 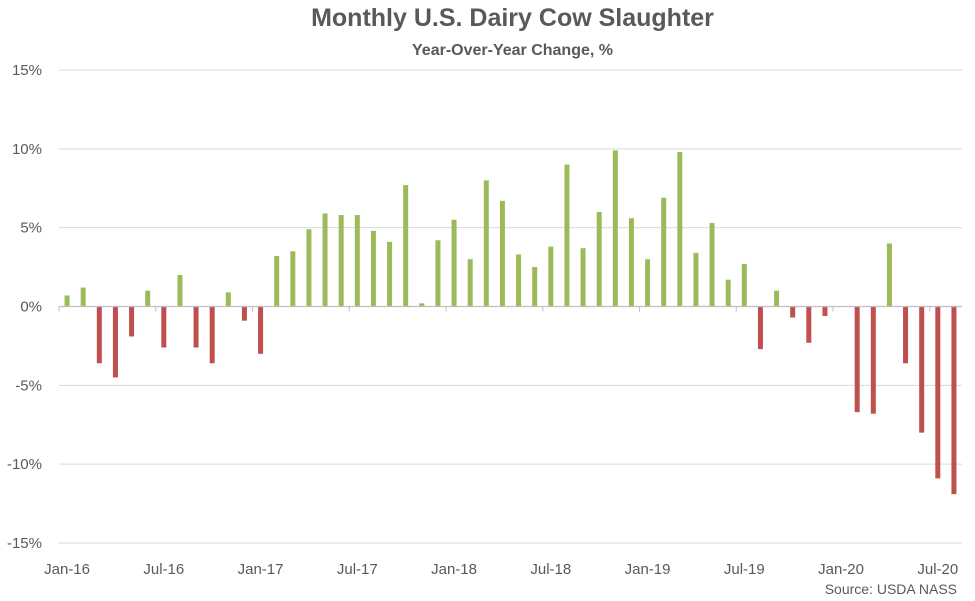 What do you see at coordinates (163, 569) in the screenshot?
I see `x-tick-label: Jul-16` at bounding box center [163, 569].